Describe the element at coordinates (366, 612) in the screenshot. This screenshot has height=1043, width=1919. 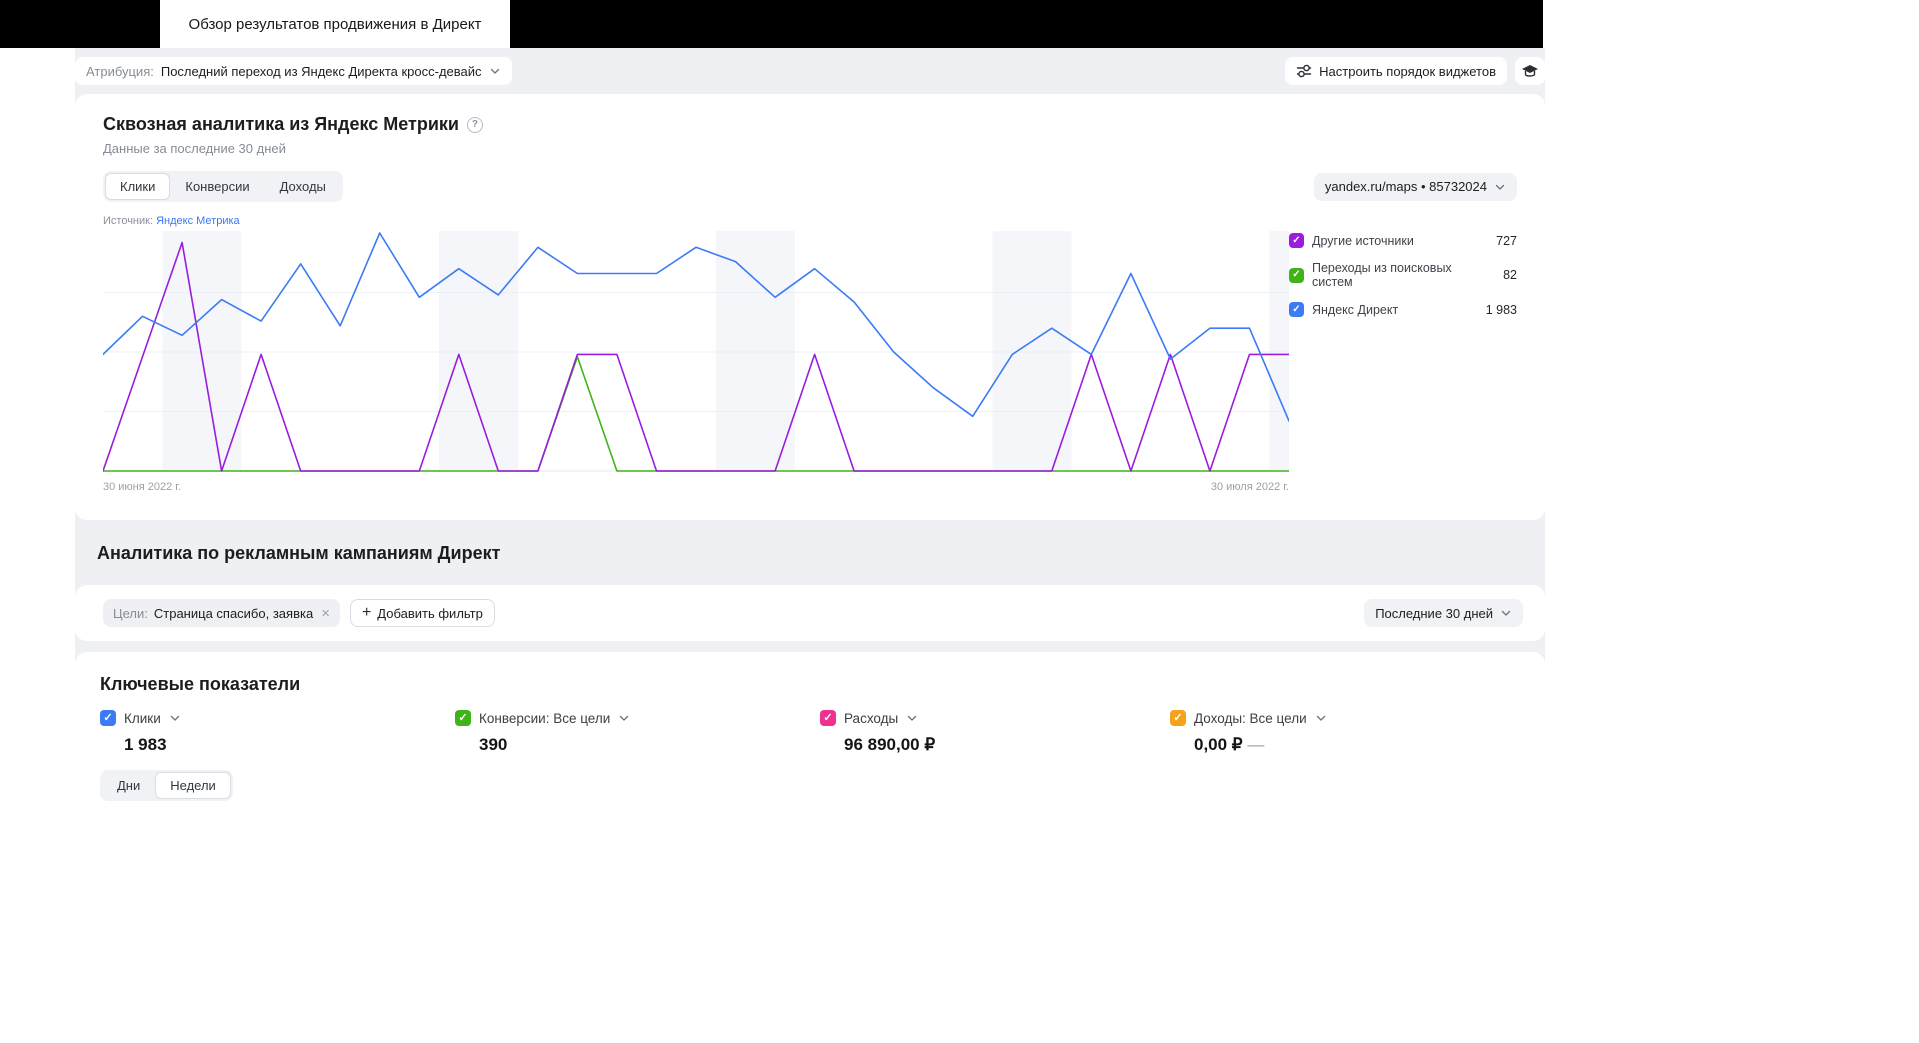
I see `plus-icon: +` at that location.